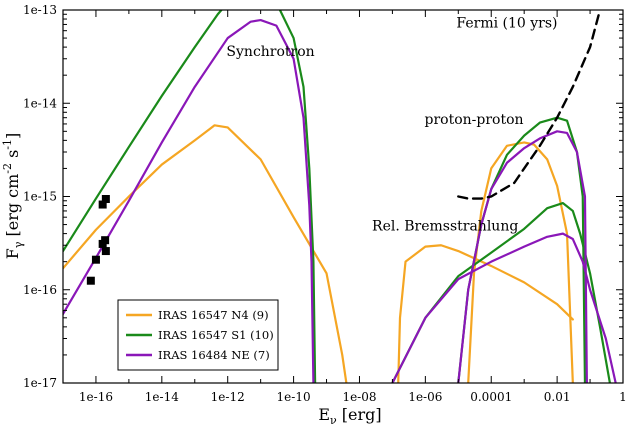 This screenshot has height=430, width=632. Describe the element at coordinates (12, 208) in the screenshot. I see `y-axis-title-unit: [erg cm` at that location.